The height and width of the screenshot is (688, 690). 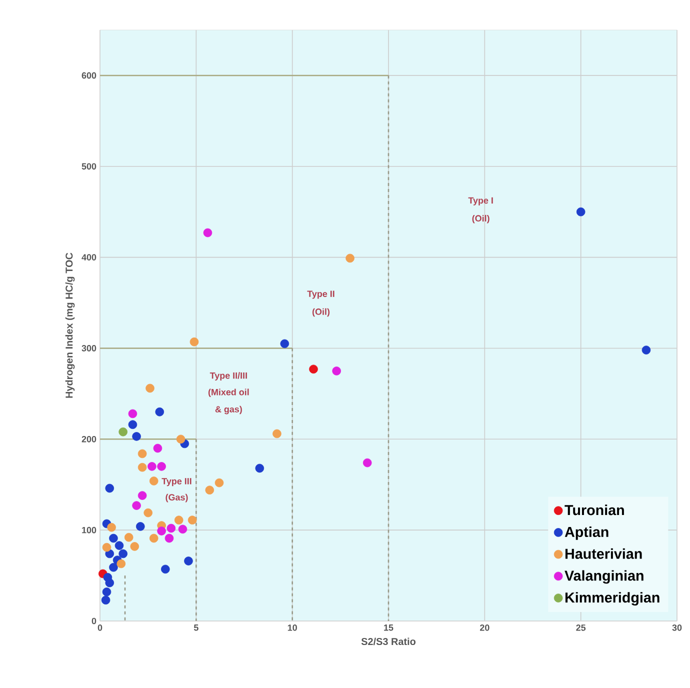 I want to click on annotation: Type I, so click(x=480, y=201).